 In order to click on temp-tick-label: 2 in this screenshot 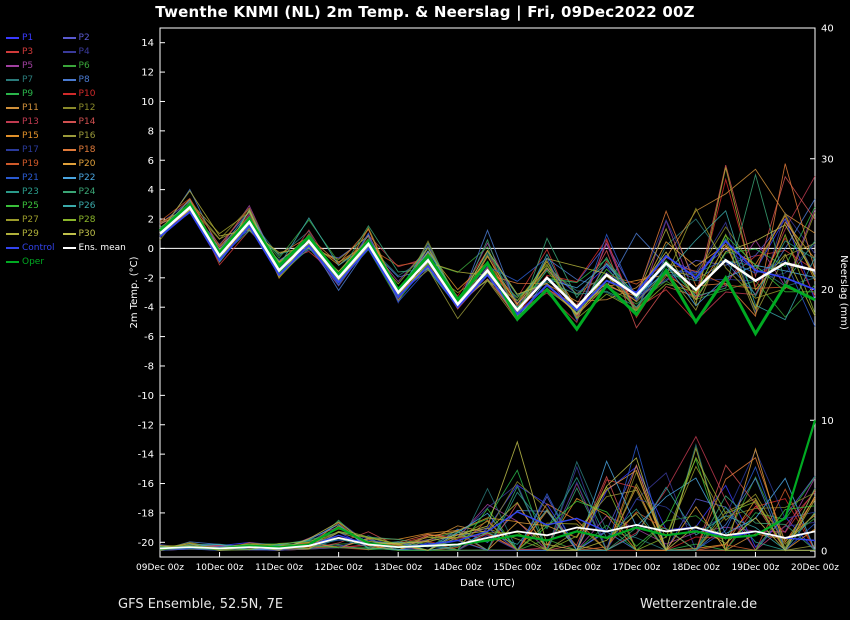, I will do `click(151, 220)`.